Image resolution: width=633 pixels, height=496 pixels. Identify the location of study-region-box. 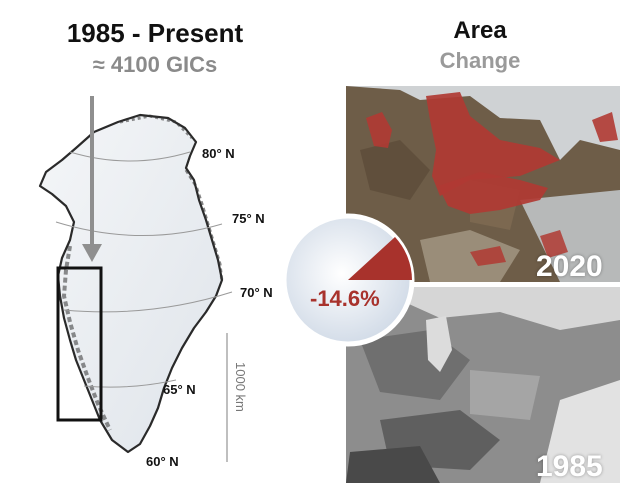
(79, 344).